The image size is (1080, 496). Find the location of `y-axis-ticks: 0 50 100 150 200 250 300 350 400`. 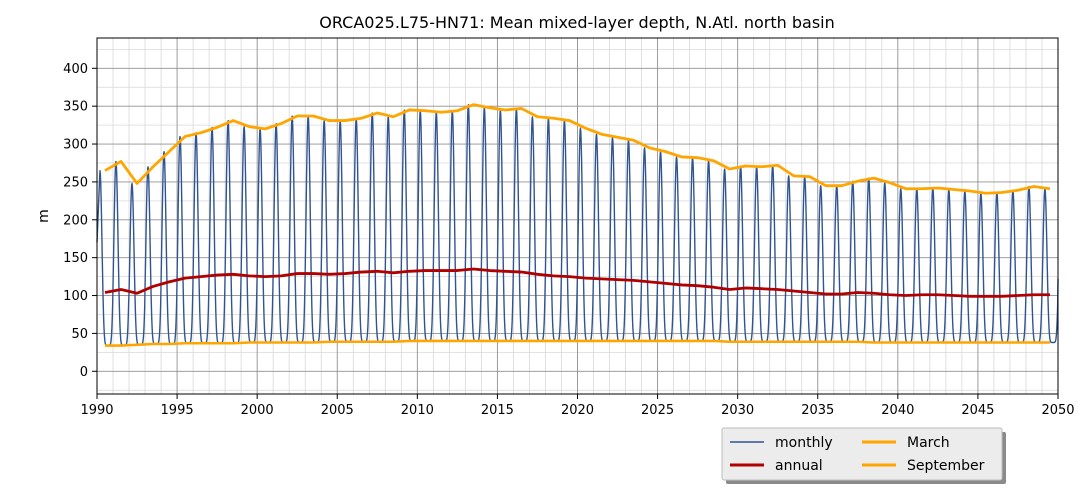

y-axis-ticks: 0 50 100 150 200 250 300 350 400 is located at coordinates (80, 221).